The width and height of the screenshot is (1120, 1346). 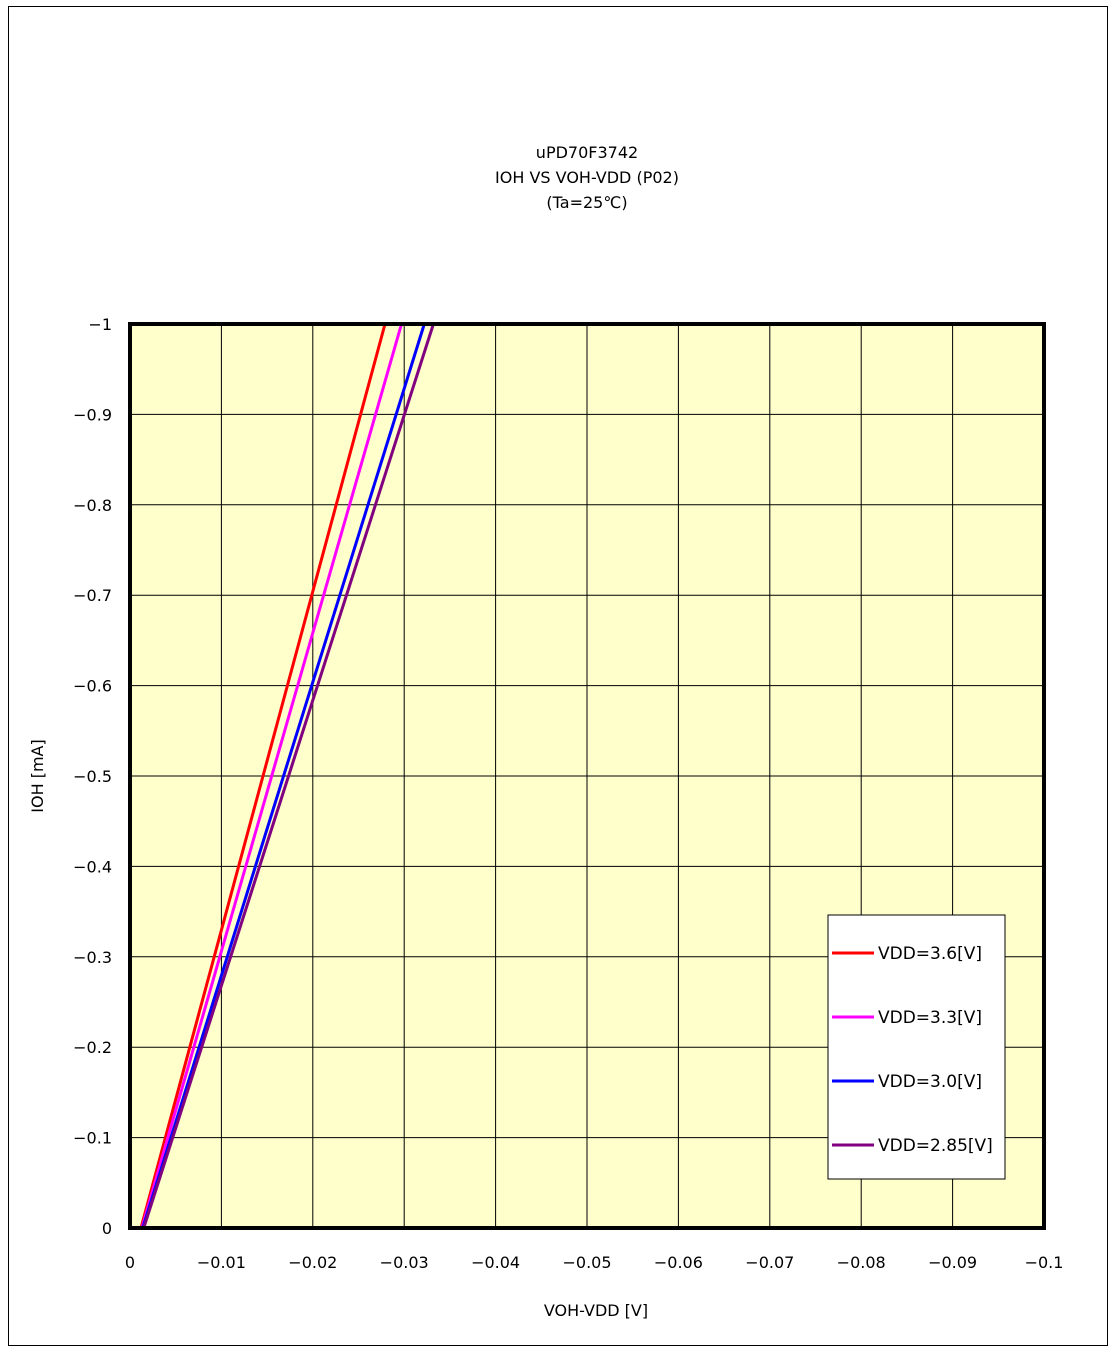 I want to click on x-tick-label: −0.03, so click(x=404, y=1262).